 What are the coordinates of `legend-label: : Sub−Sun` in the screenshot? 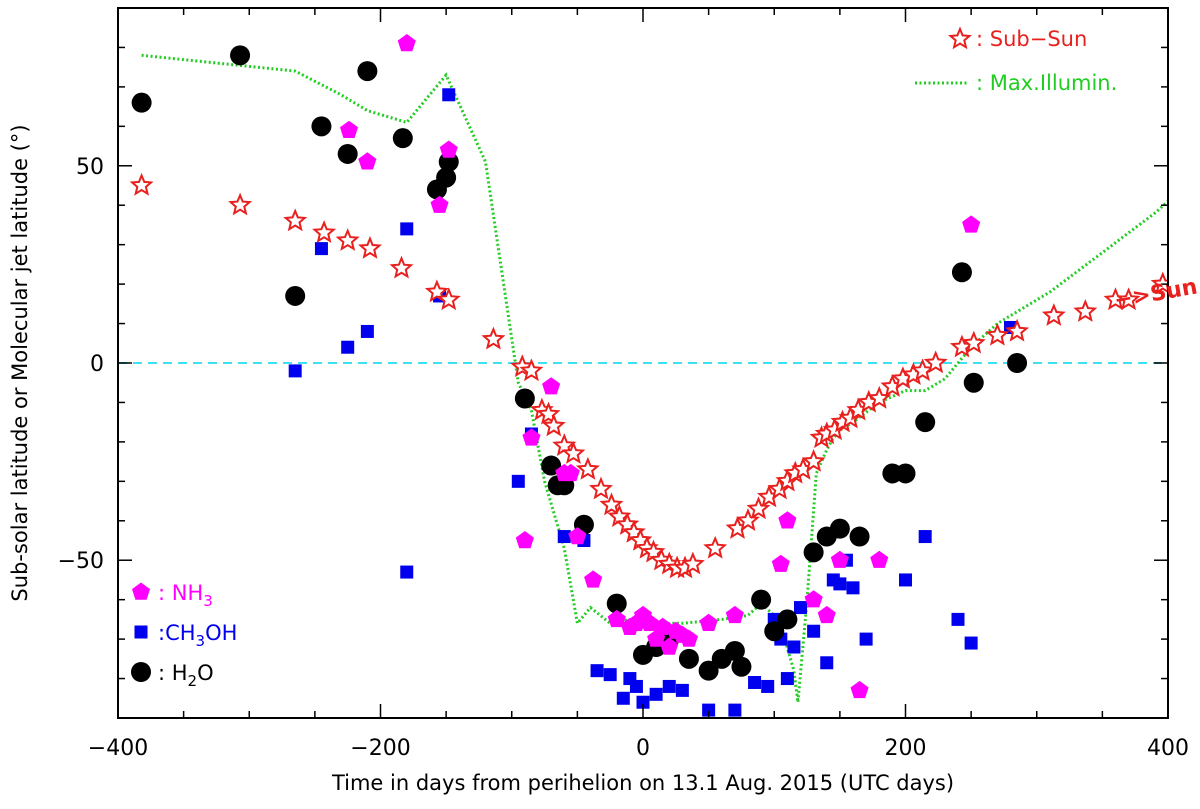 It's located at (1031, 39).